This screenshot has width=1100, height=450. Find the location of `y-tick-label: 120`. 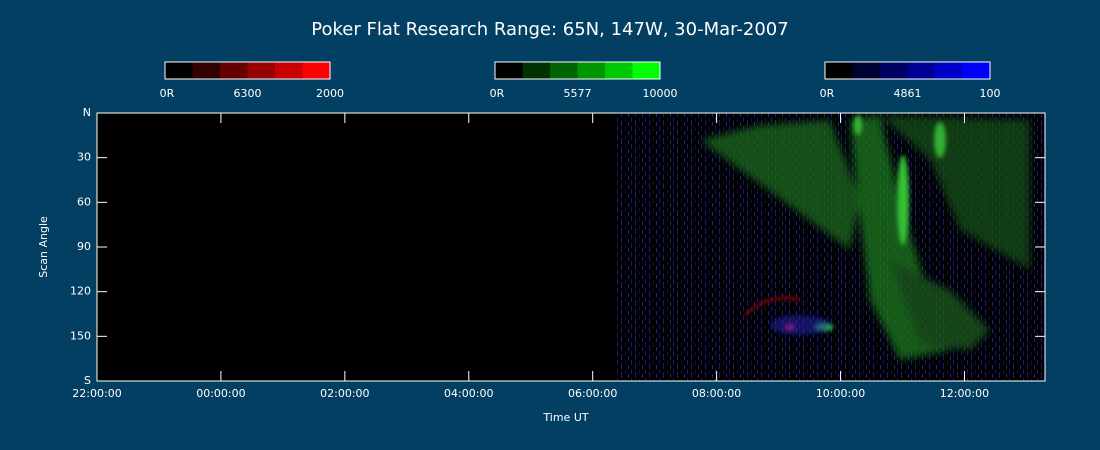

y-tick-label: 120 is located at coordinates (80, 291).